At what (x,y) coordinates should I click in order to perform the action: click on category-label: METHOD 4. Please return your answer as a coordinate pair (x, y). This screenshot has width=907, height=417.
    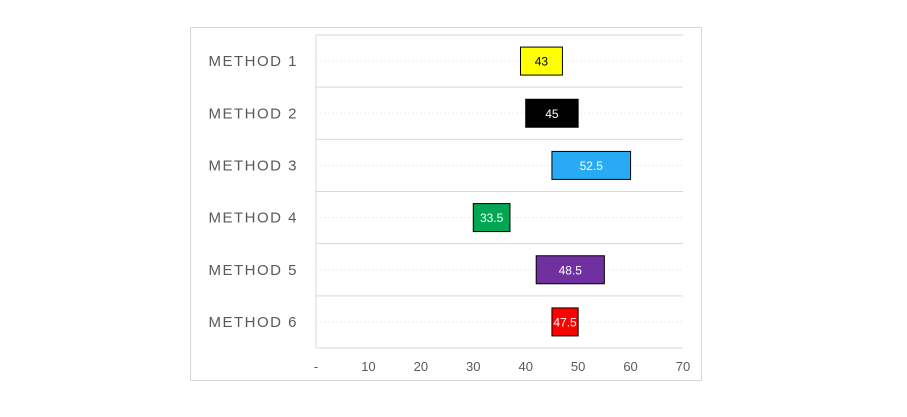
    Looking at the image, I should click on (253, 218).